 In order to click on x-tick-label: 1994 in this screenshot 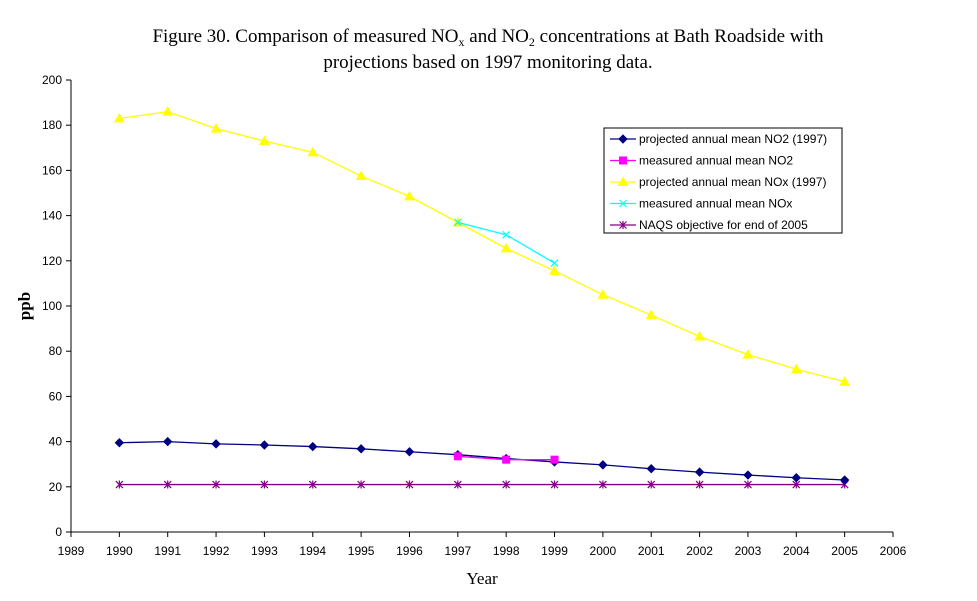, I will do `click(312, 551)`.